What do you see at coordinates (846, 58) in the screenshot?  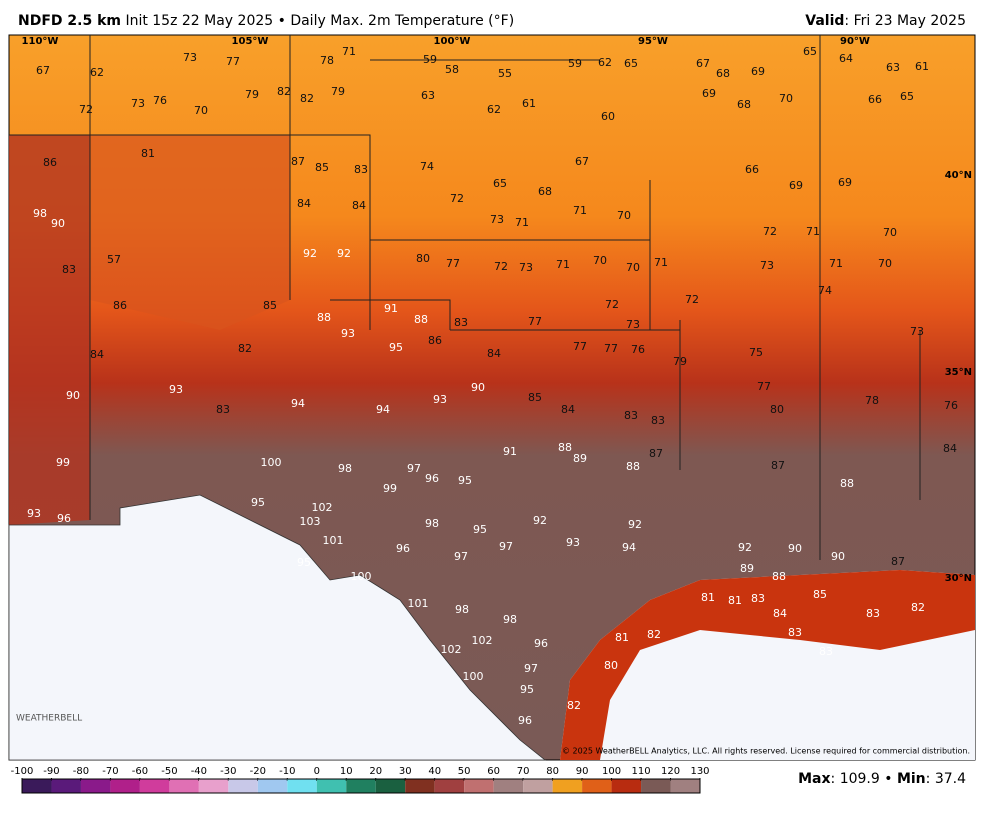 I see `temperature-label: 64` at bounding box center [846, 58].